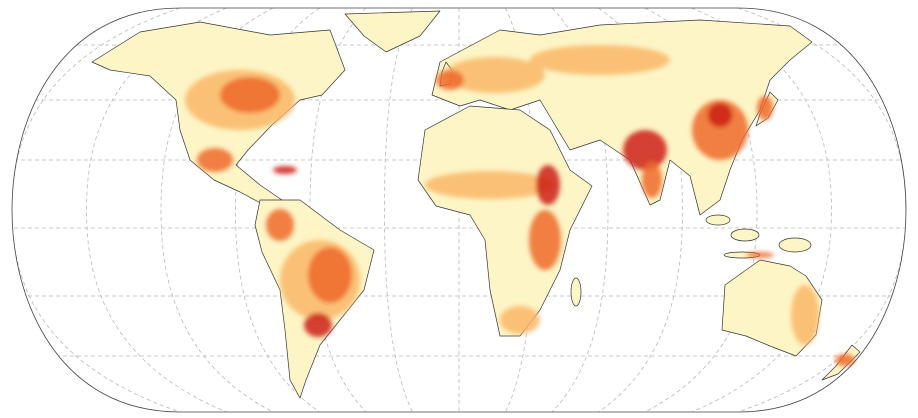 The image size is (918, 418). I want to click on meridian, so click(398, 210).